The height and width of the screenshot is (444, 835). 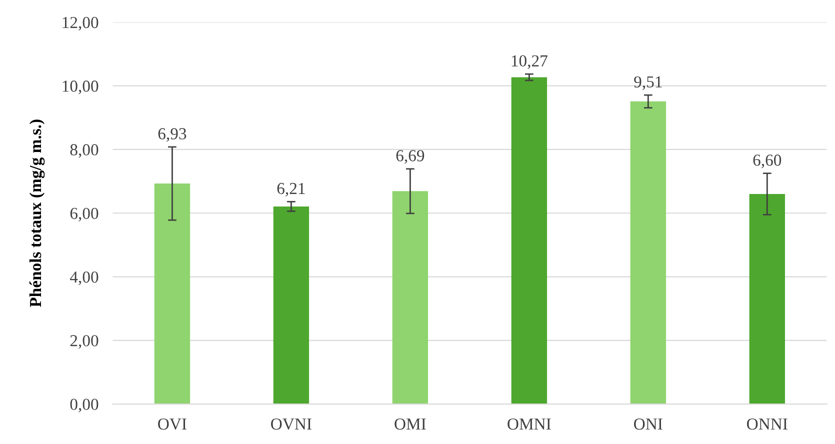 I want to click on data-label: 6,93, so click(x=172, y=135).